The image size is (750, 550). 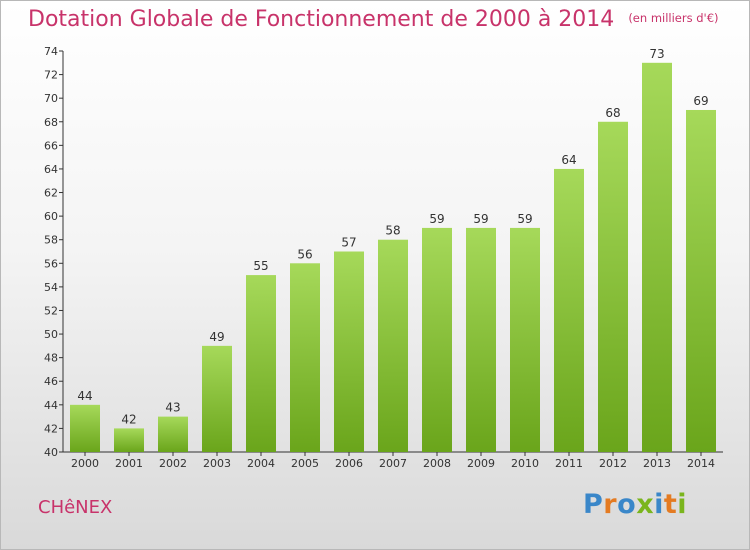 I want to click on bar-value-label: 73, so click(x=656, y=54).